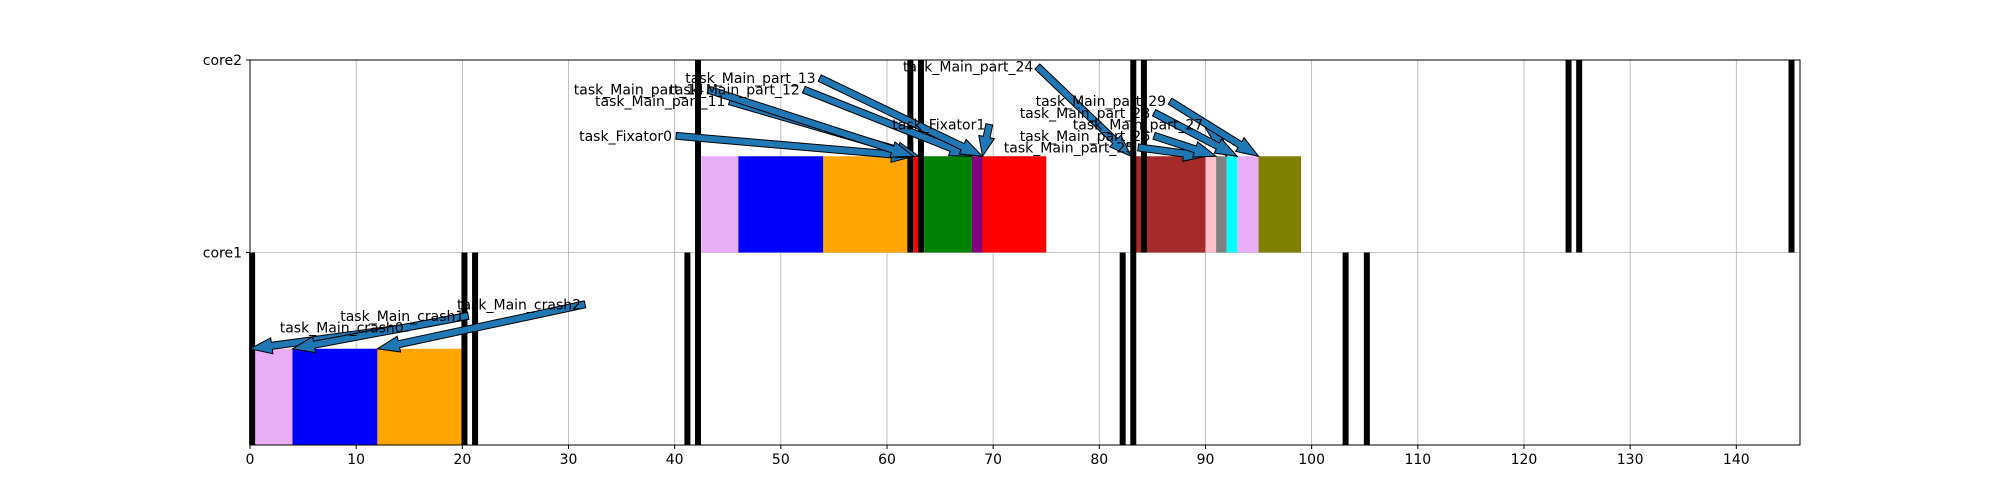 The height and width of the screenshot is (500, 2000). Describe the element at coordinates (1417, 460) in the screenshot. I see `x-tick-label: 110` at that location.